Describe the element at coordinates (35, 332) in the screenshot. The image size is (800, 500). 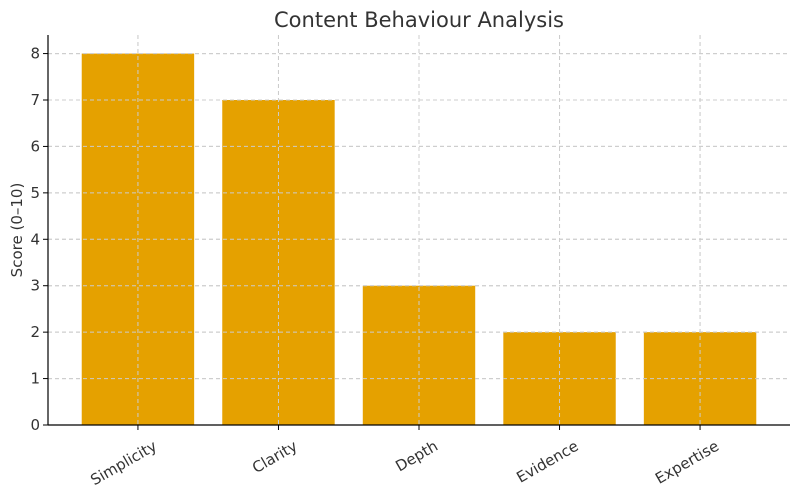
I see `y-tick-label: 2` at that location.